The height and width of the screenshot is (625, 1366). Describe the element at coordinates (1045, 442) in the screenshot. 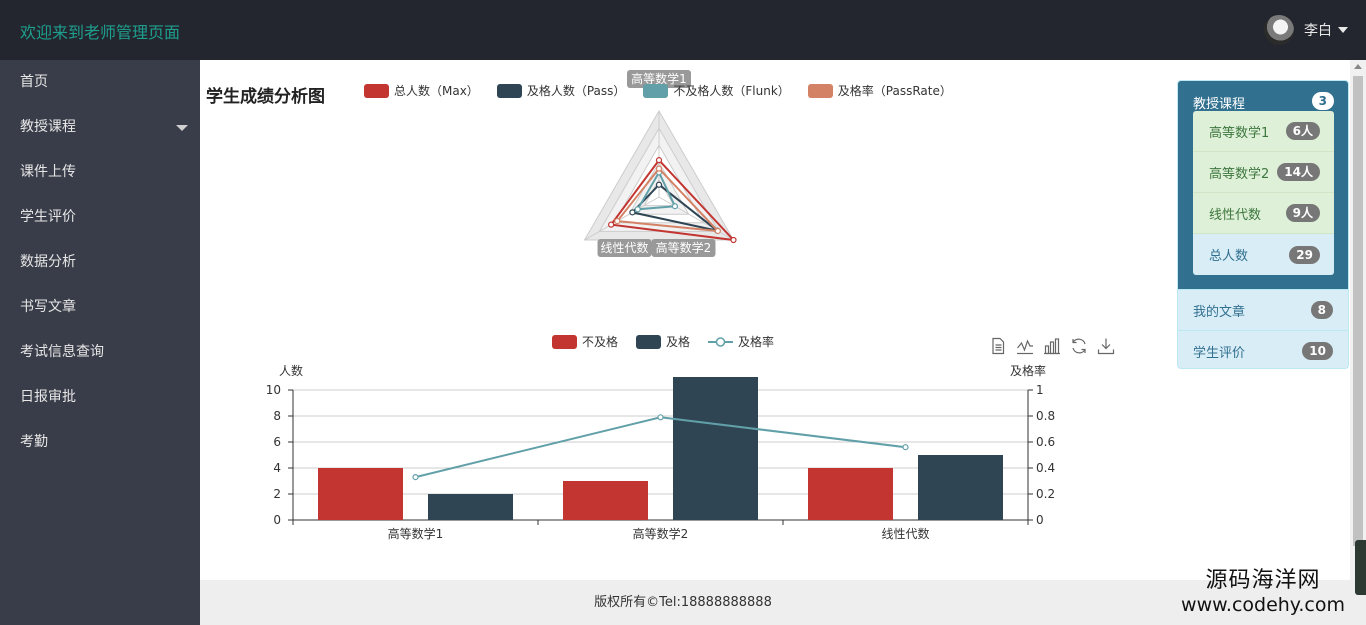

I see `y-right-tick-label: 0.6` at that location.